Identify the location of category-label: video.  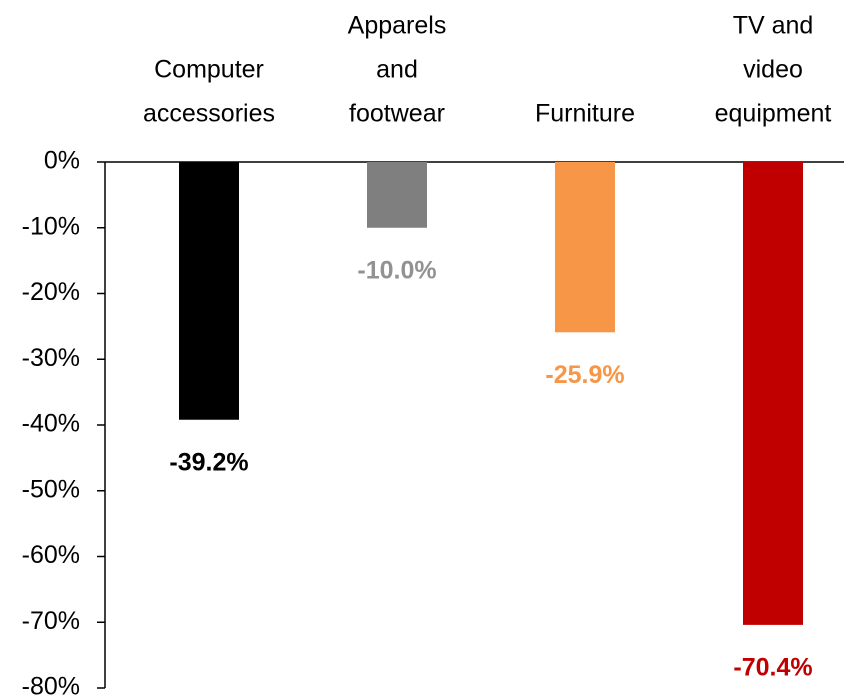
(773, 70).